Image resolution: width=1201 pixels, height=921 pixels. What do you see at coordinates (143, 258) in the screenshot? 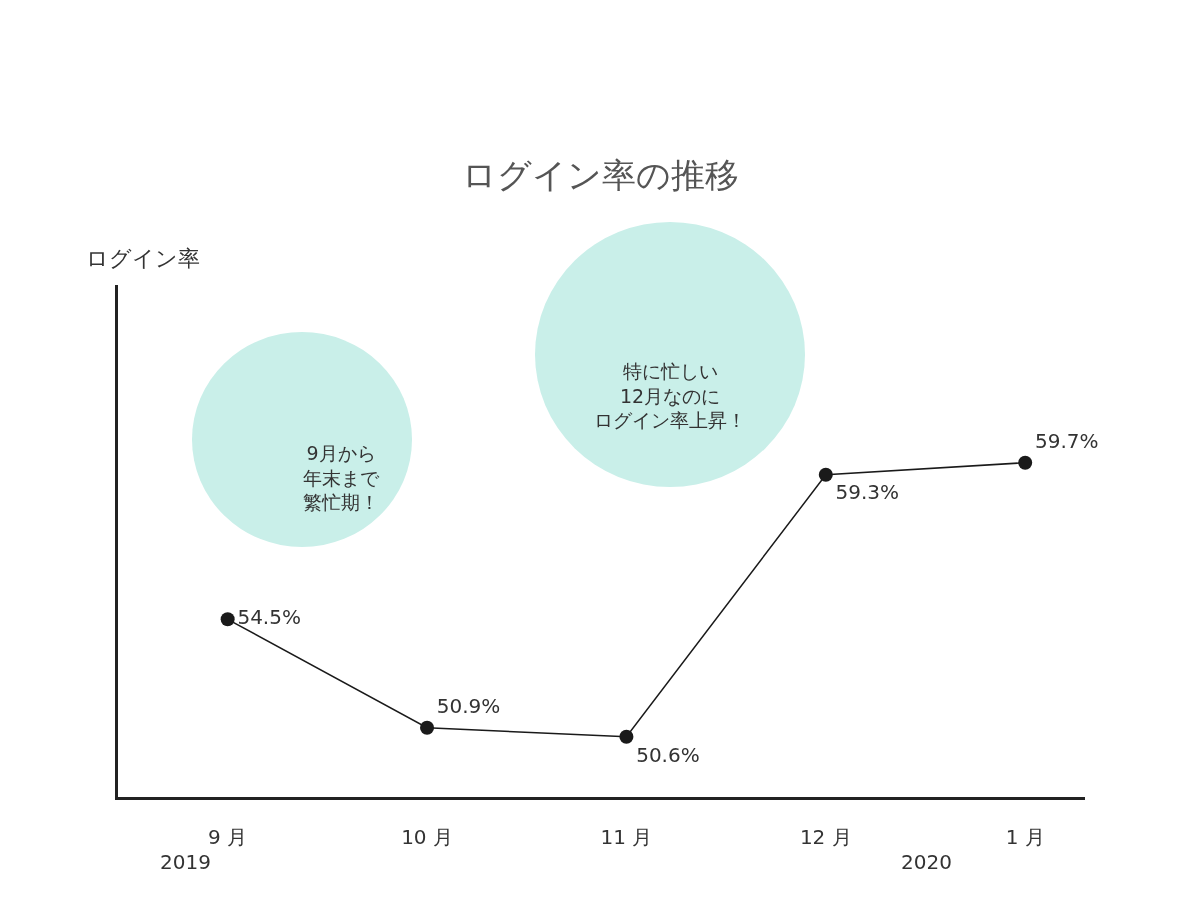
I see `y-axis-title: ログイン率` at bounding box center [143, 258].